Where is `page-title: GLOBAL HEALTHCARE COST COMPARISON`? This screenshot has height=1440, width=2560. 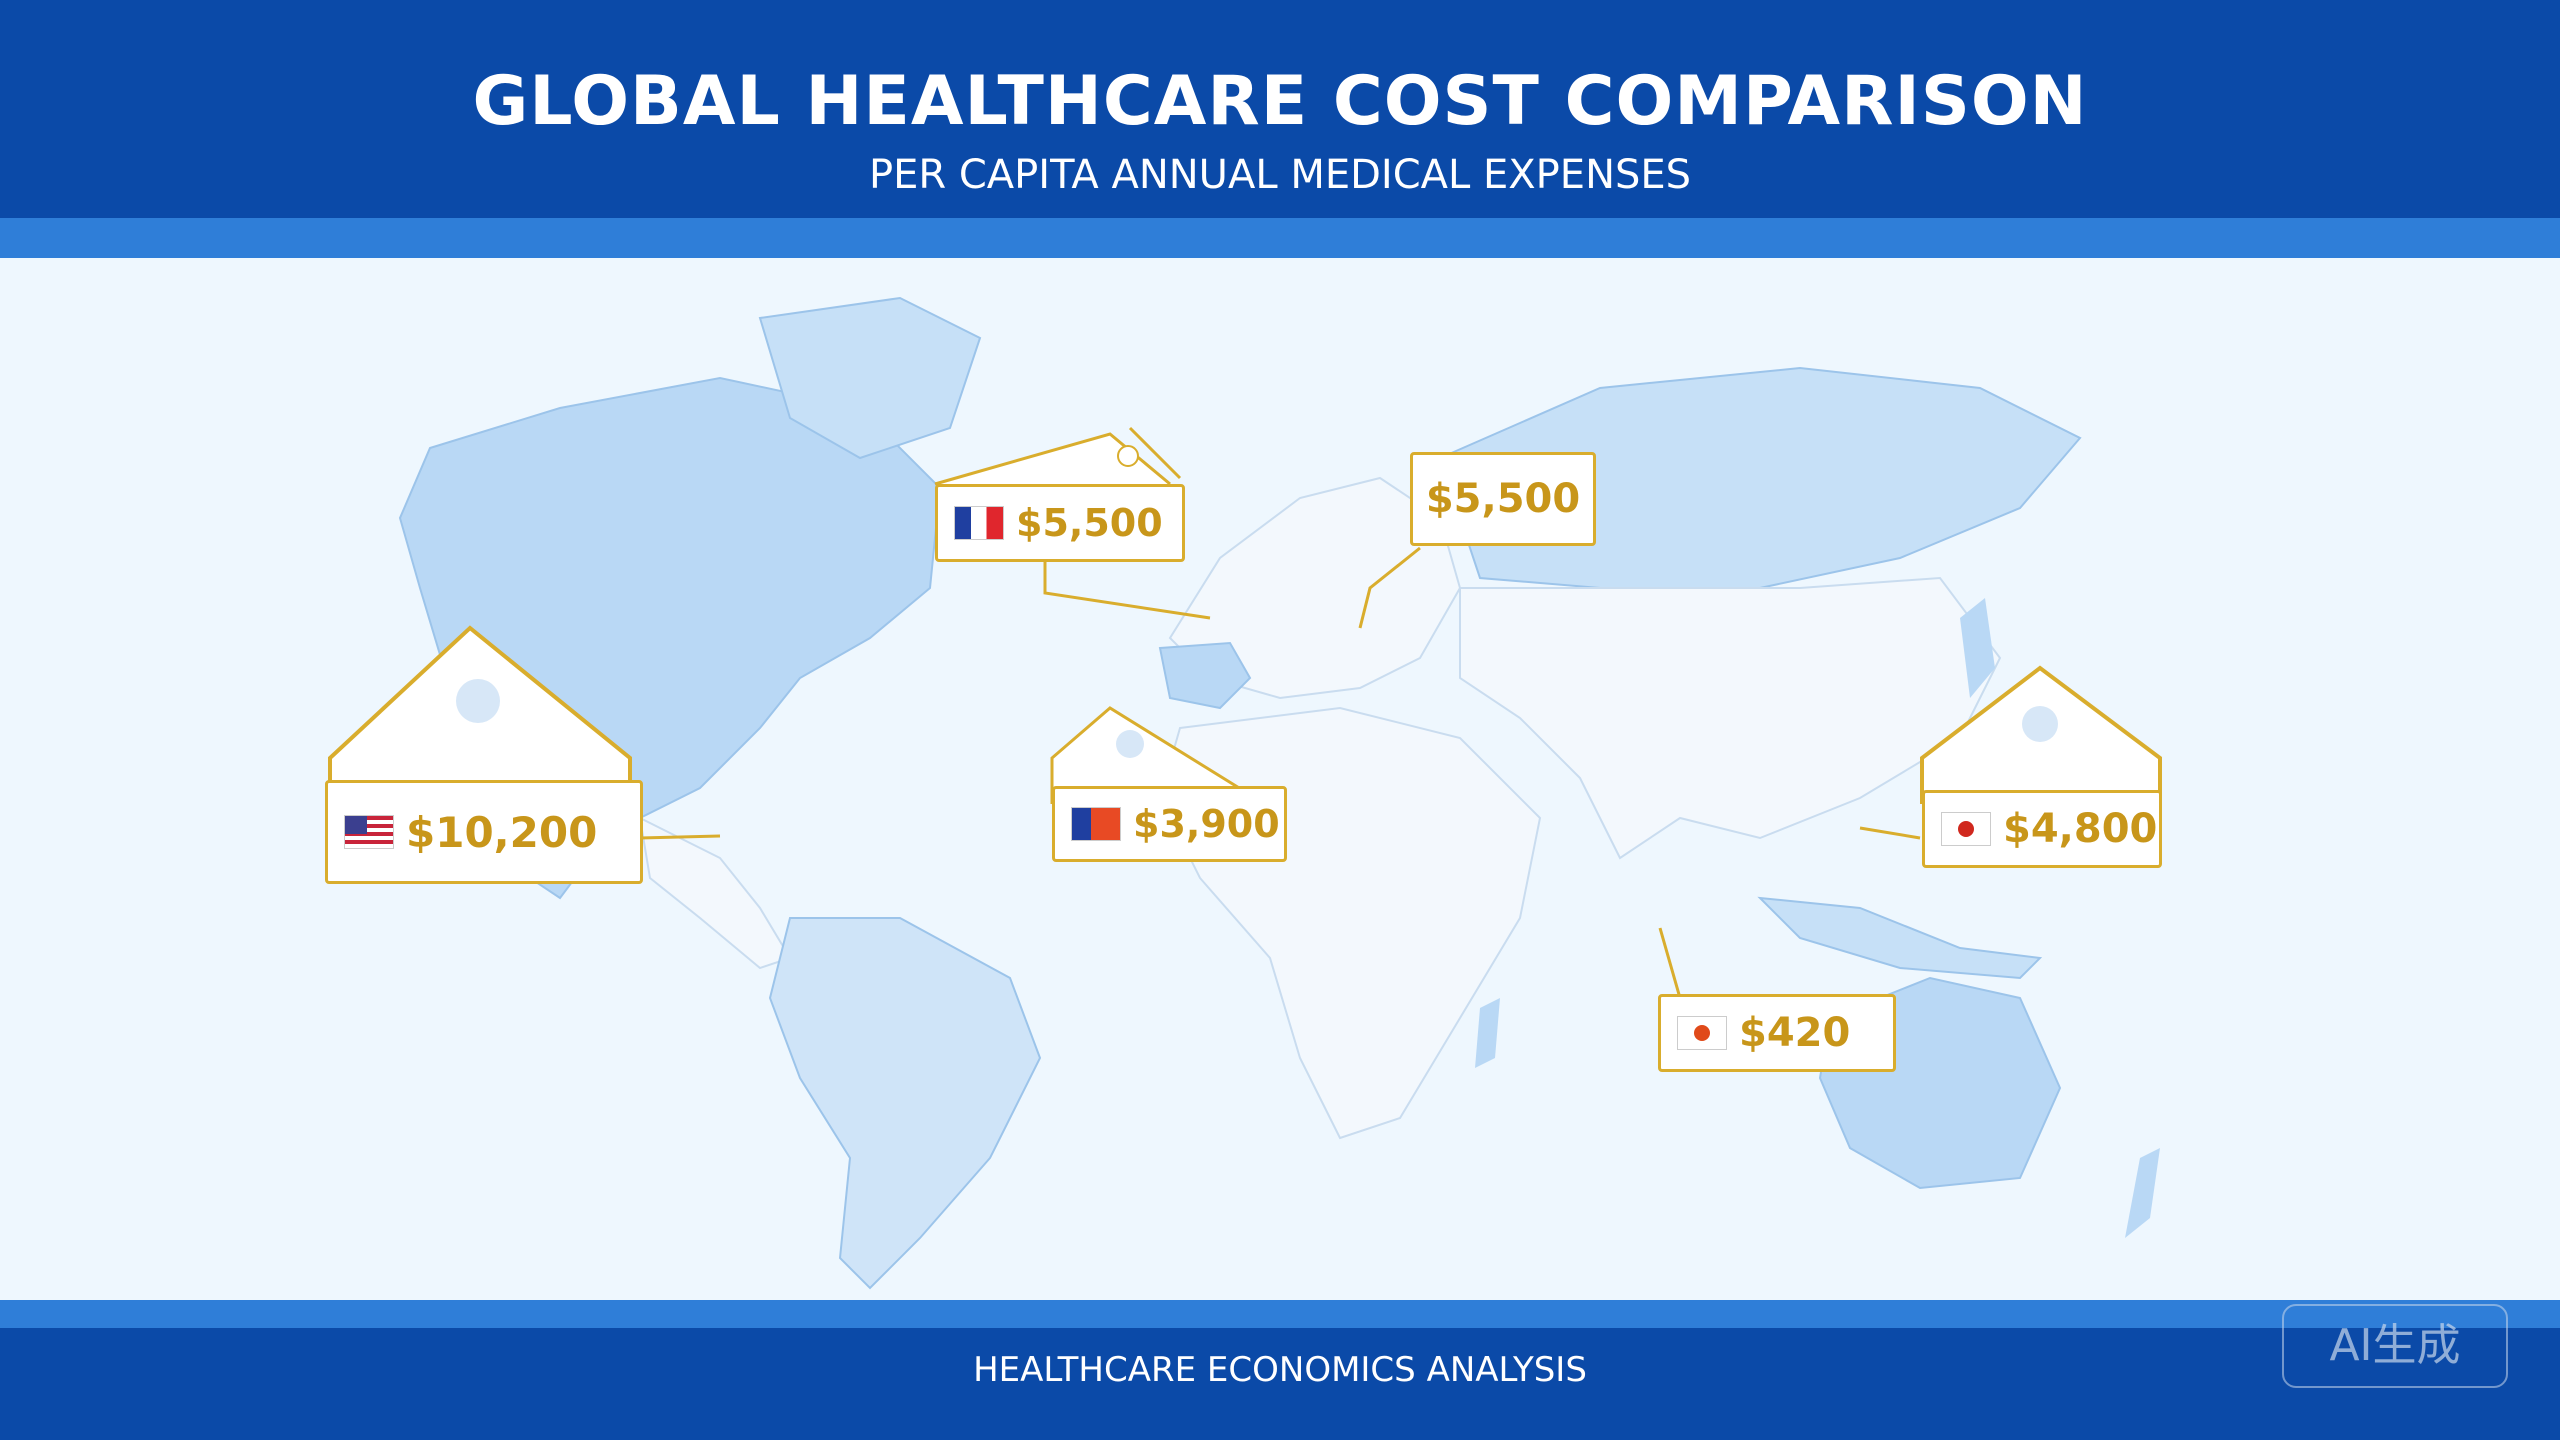 page-title: GLOBAL HEALTHCARE COST COMPARISON is located at coordinates (1280, 101).